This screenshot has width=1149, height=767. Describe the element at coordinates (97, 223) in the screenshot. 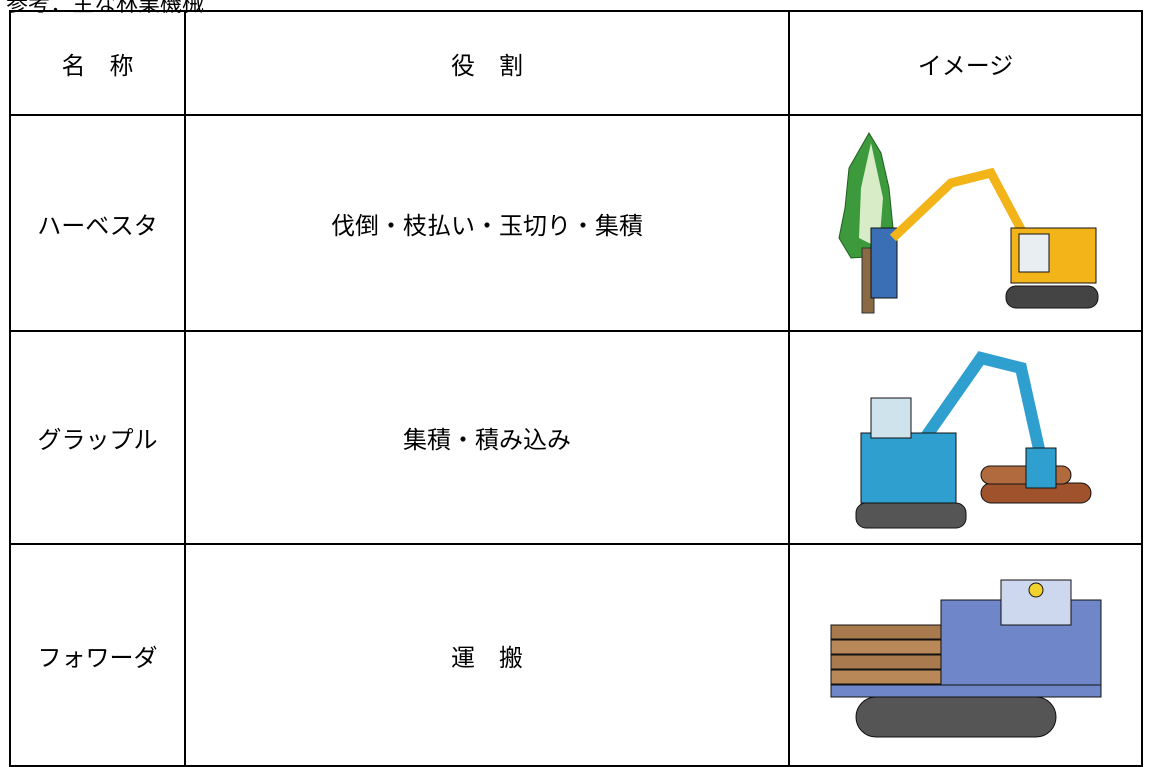

I see `machine-name: ハーベスタ` at that location.